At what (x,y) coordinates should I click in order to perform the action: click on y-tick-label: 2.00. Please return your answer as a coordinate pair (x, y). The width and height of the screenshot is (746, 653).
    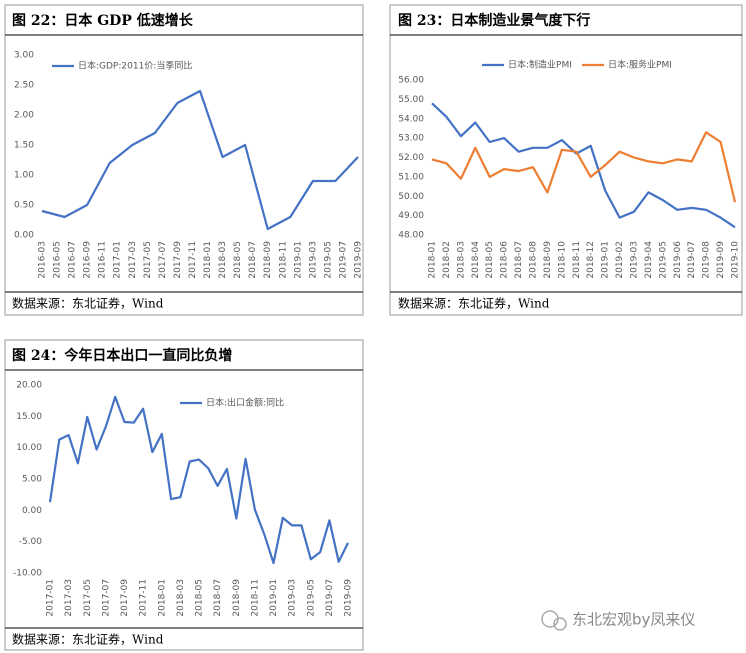
    Looking at the image, I should click on (24, 116).